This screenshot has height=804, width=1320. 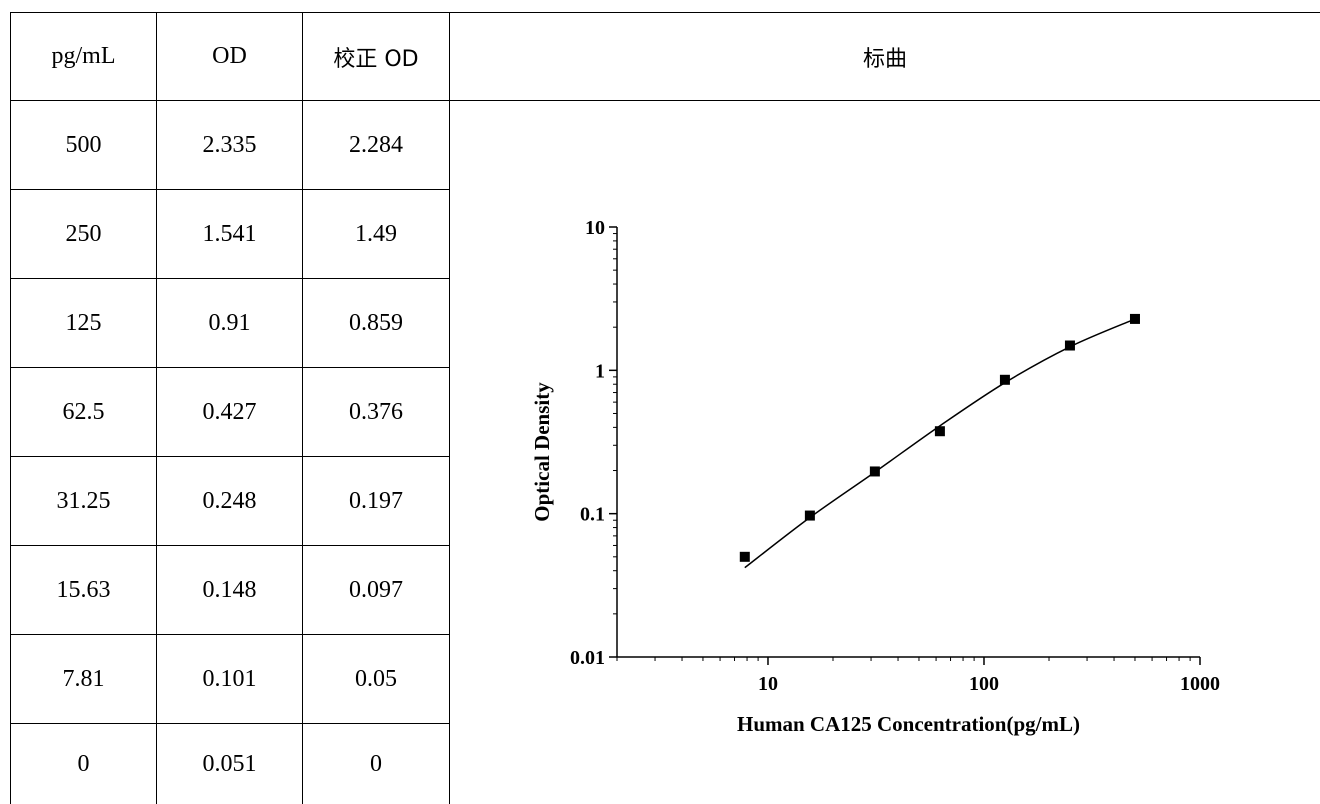 What do you see at coordinates (884, 59) in the screenshot?
I see `header-standard-curve: 标曲` at bounding box center [884, 59].